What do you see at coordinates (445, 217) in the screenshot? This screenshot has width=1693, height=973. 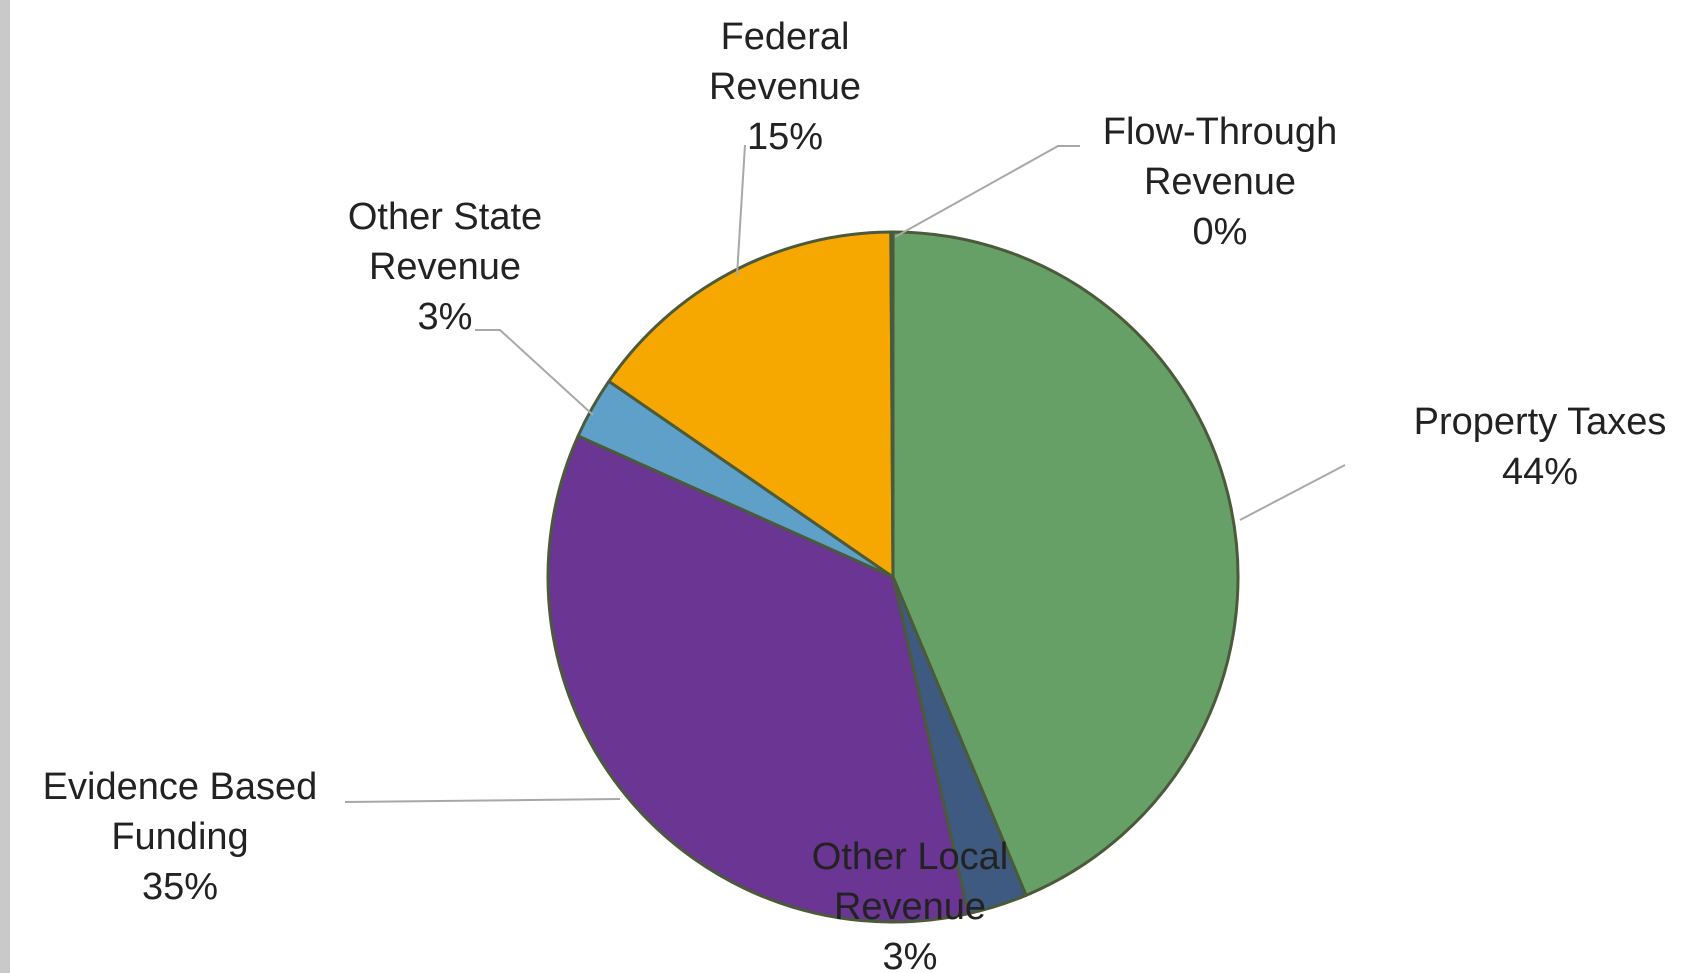 I see `slice-label-line-3-0: Other State` at bounding box center [445, 217].